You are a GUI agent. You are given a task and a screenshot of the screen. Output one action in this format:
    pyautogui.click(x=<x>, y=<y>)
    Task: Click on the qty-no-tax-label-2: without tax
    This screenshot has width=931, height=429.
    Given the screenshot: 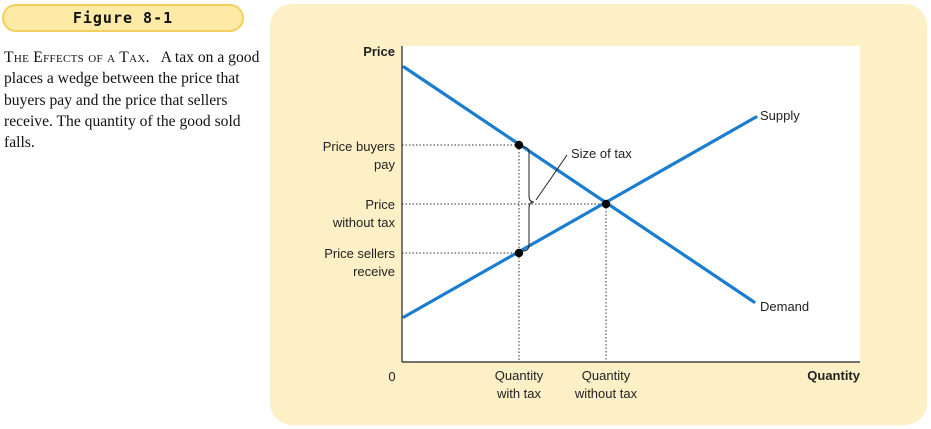 What is the action you would take?
    pyautogui.click(x=606, y=393)
    